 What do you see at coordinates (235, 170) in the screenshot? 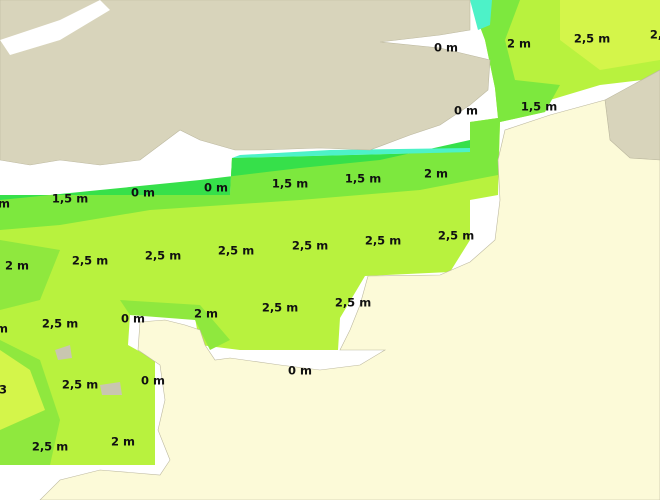
I see `wave-band` at bounding box center [235, 170].